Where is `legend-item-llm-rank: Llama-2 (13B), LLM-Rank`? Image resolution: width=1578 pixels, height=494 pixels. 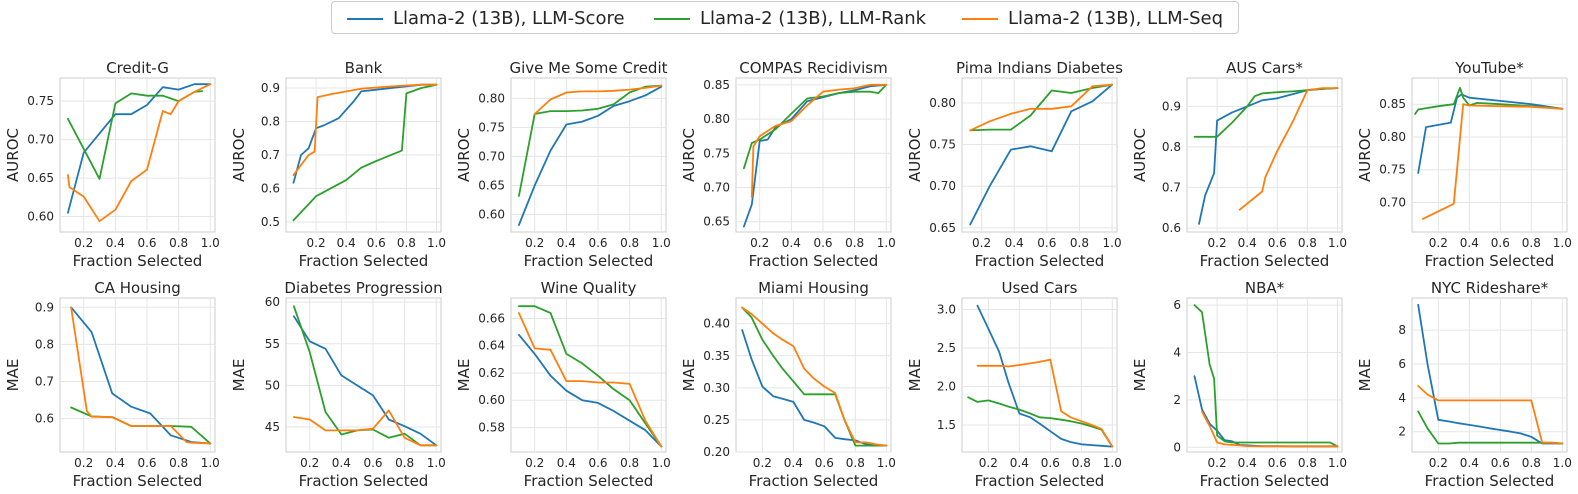 legend-item-llm-rank: Llama-2 (13B), LLM-Rank is located at coordinates (790, 18).